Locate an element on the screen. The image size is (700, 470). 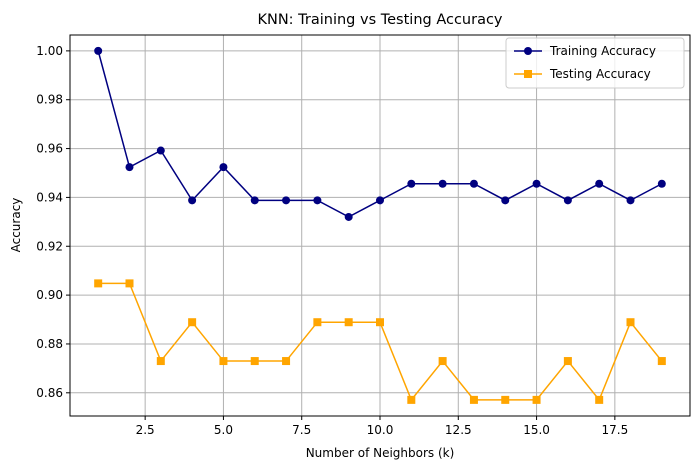
x-tick-label: 12.5 is located at coordinates (458, 430).